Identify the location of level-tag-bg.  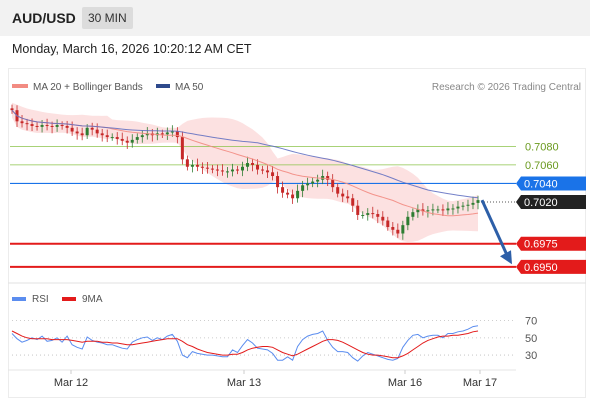
(551, 266).